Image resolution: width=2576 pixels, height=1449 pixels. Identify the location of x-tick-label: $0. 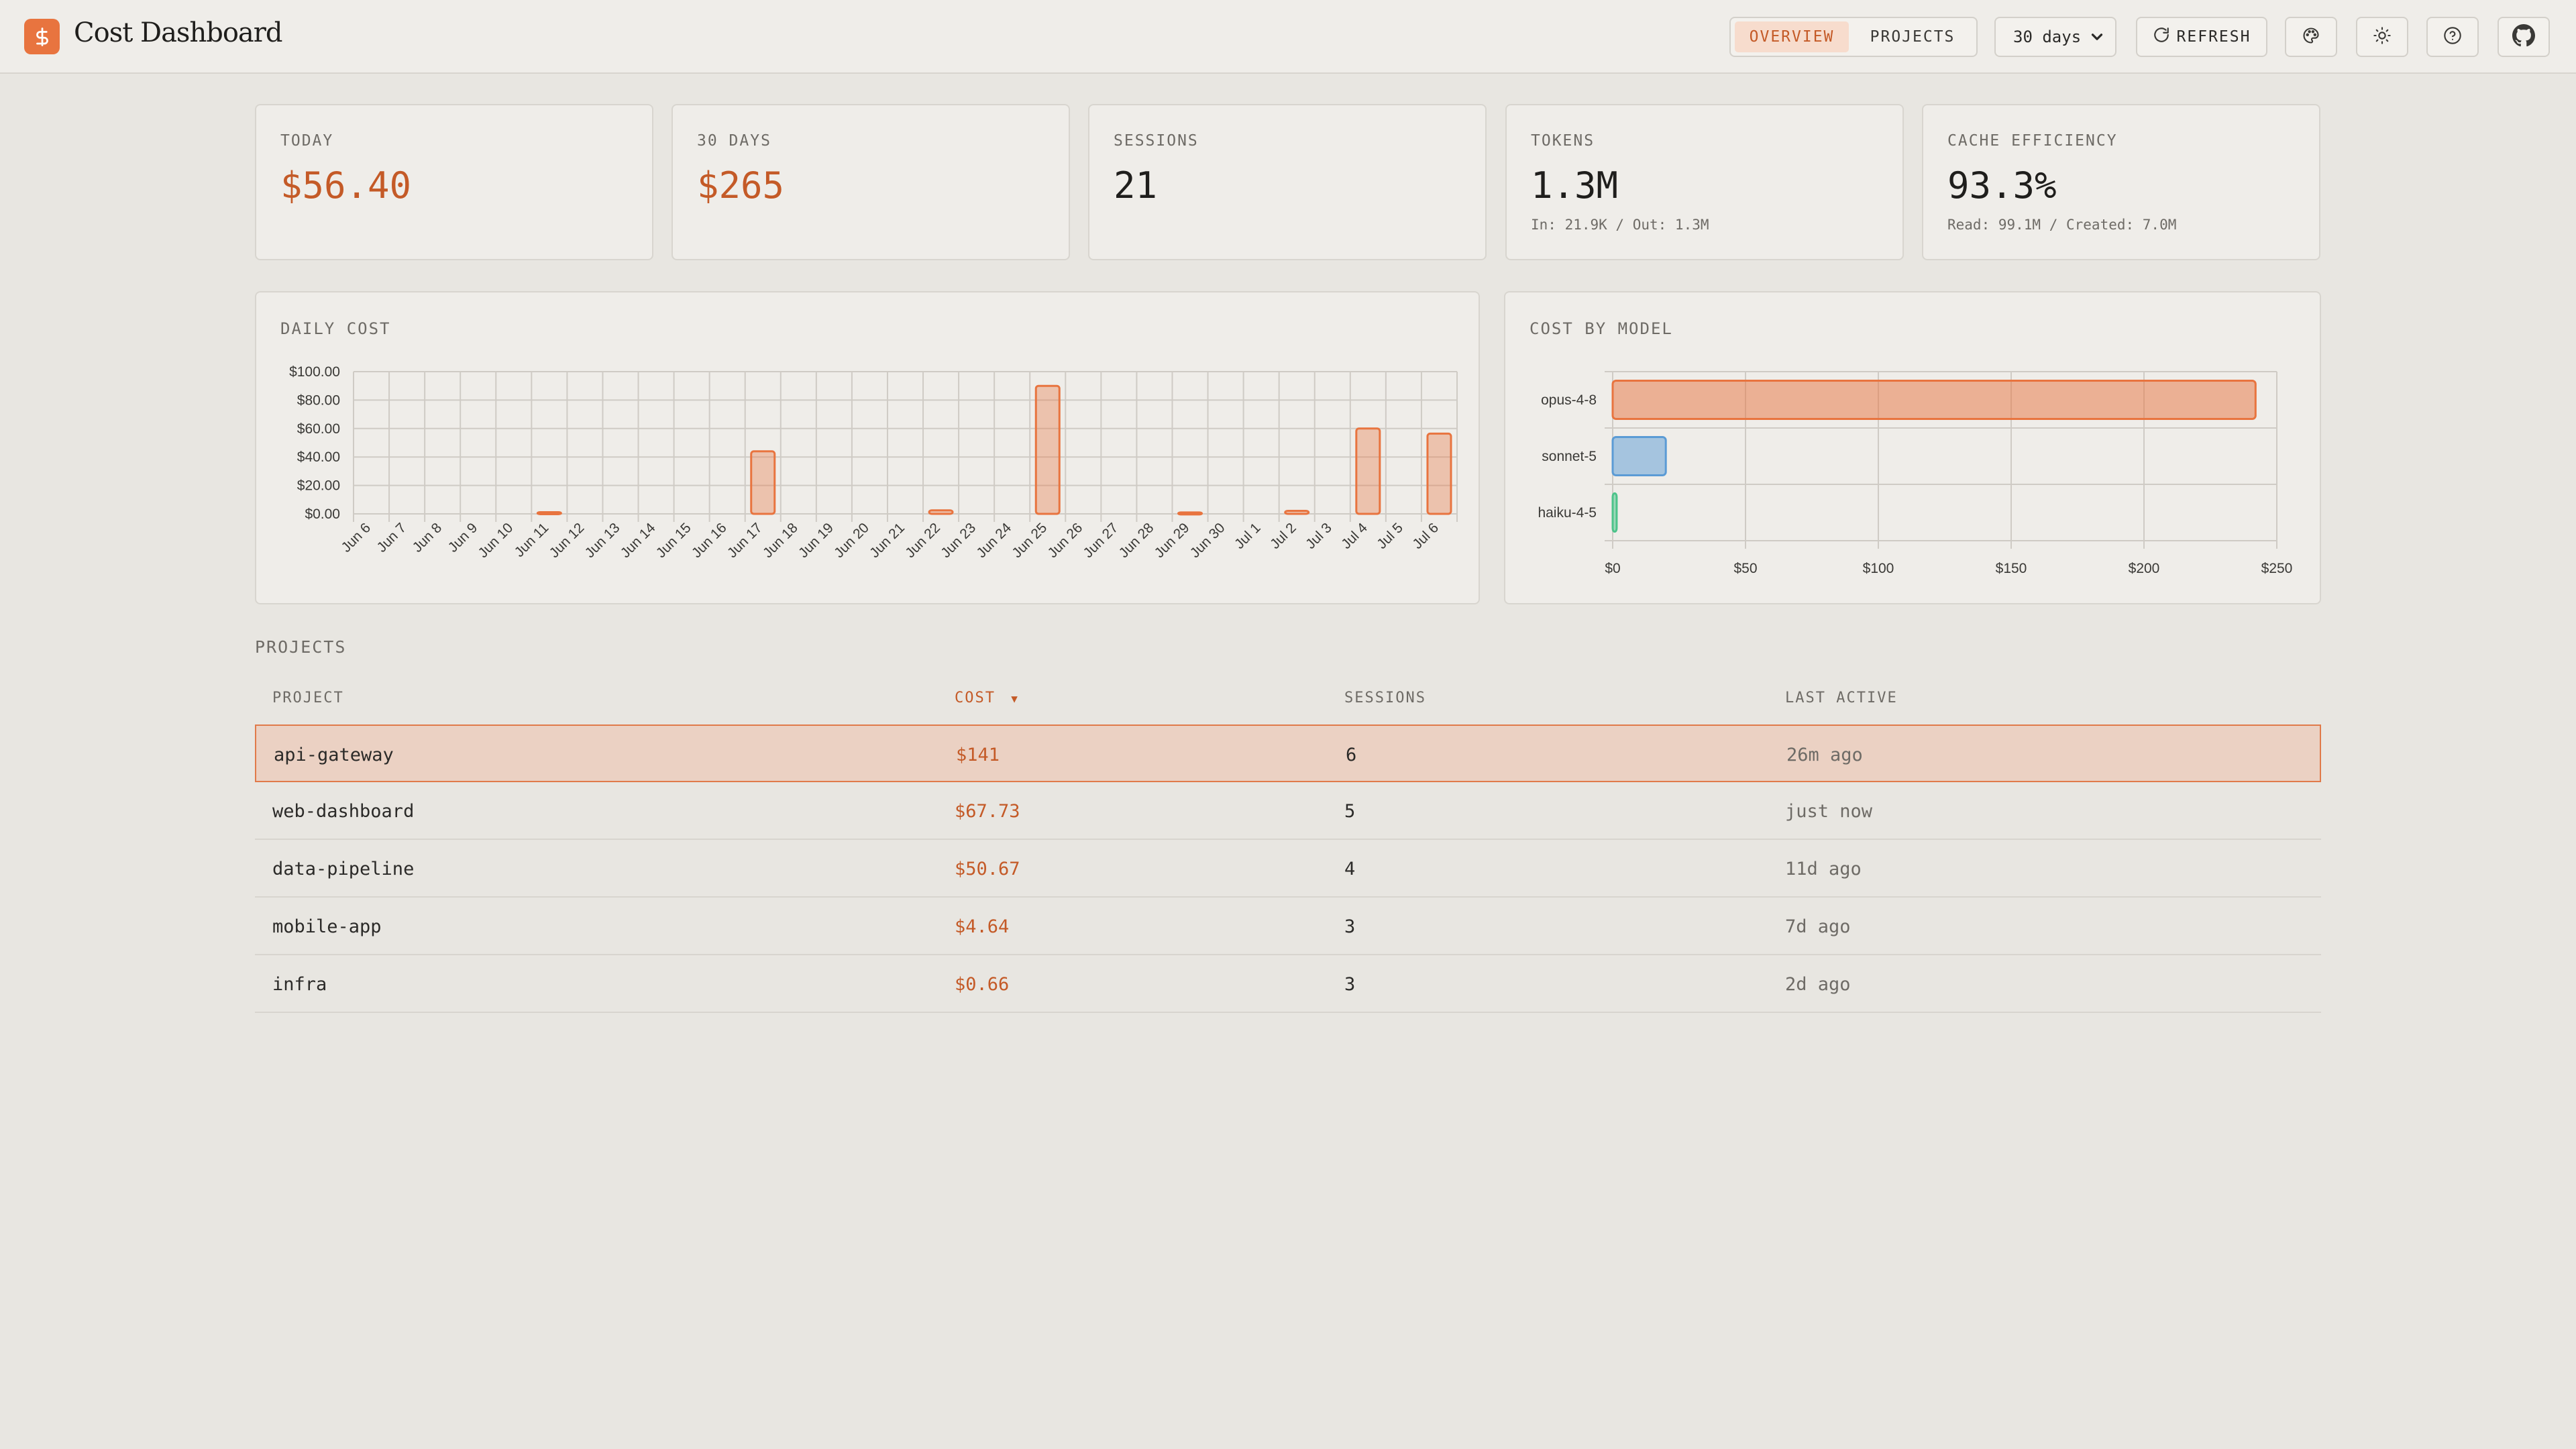
(1612, 568).